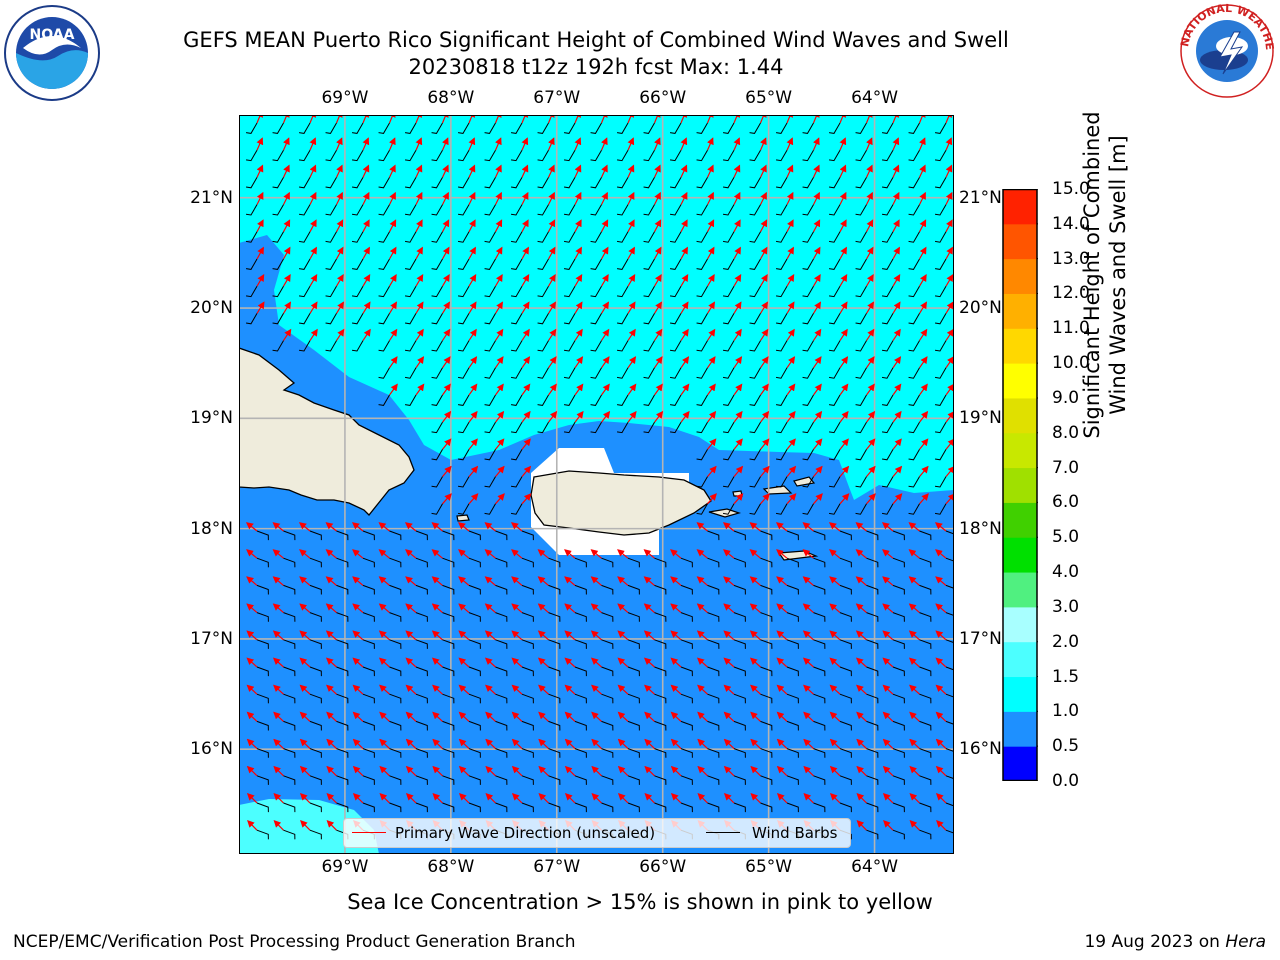 The height and width of the screenshot is (960, 1280). What do you see at coordinates (1020, 276) in the screenshot?
I see `colorbar-segment` at bounding box center [1020, 276].